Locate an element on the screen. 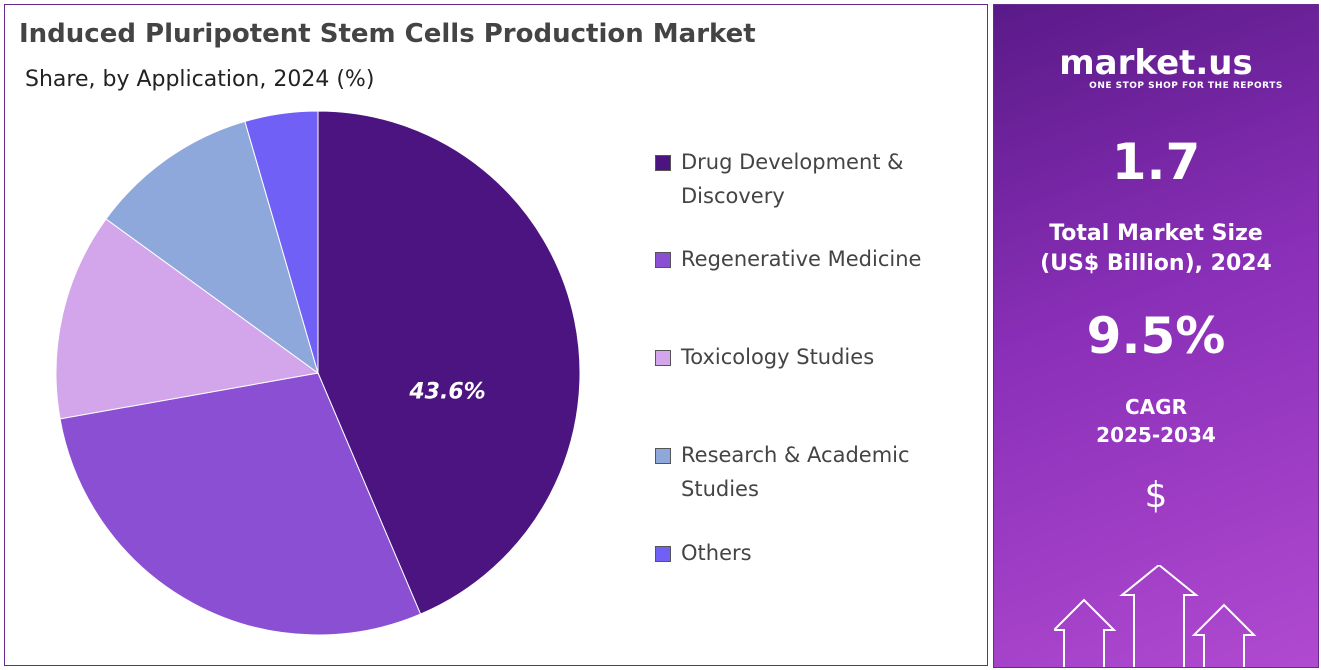  tagline: ONE STOP SHOP FOR THE REPORTS is located at coordinates (1186, 86).